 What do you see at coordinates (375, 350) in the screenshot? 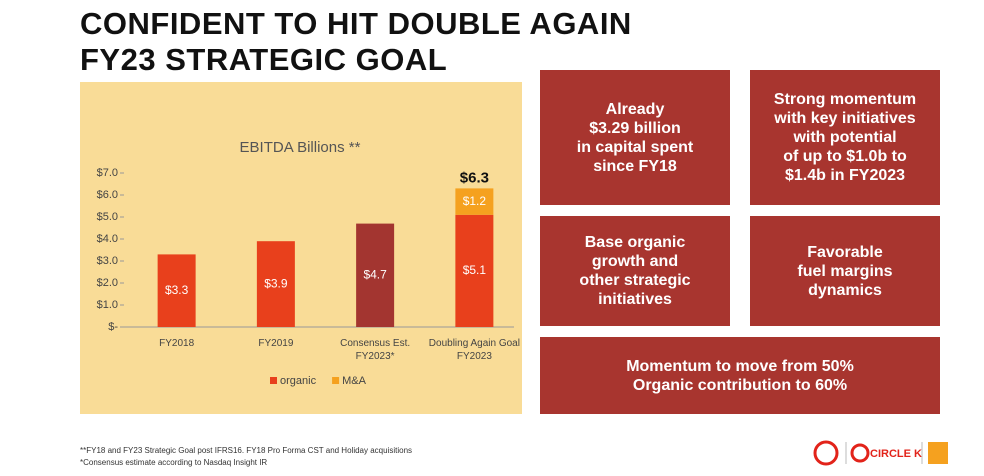
I see `x-tick-label: Consensus Est. FY2023*` at bounding box center [375, 350].